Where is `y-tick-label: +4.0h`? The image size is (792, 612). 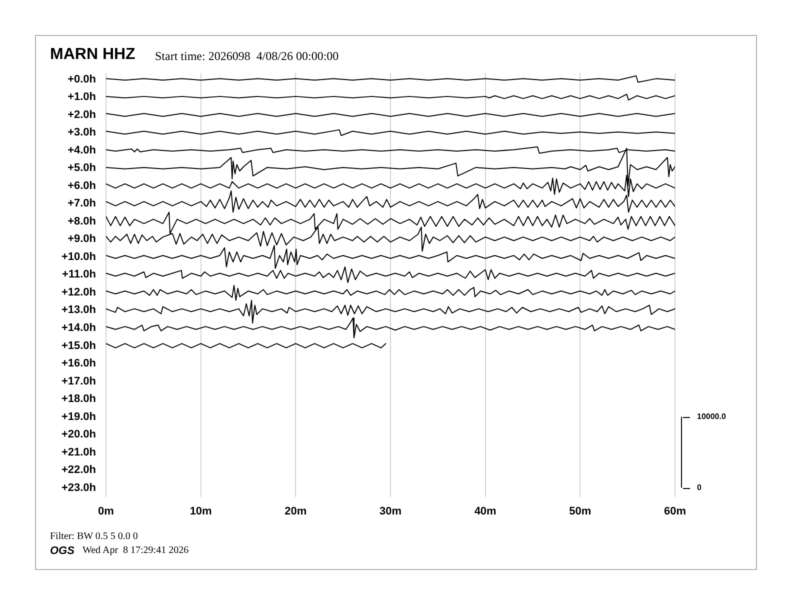 y-tick-label: +4.0h is located at coordinates (82, 150).